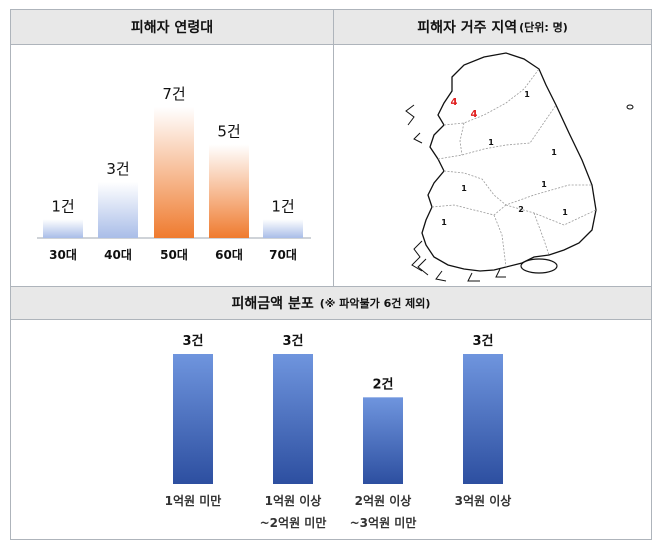 This screenshot has width=658, height=546. What do you see at coordinates (483, 500) in the screenshot?
I see `amount-category-label: 3억원 이상` at bounding box center [483, 500].